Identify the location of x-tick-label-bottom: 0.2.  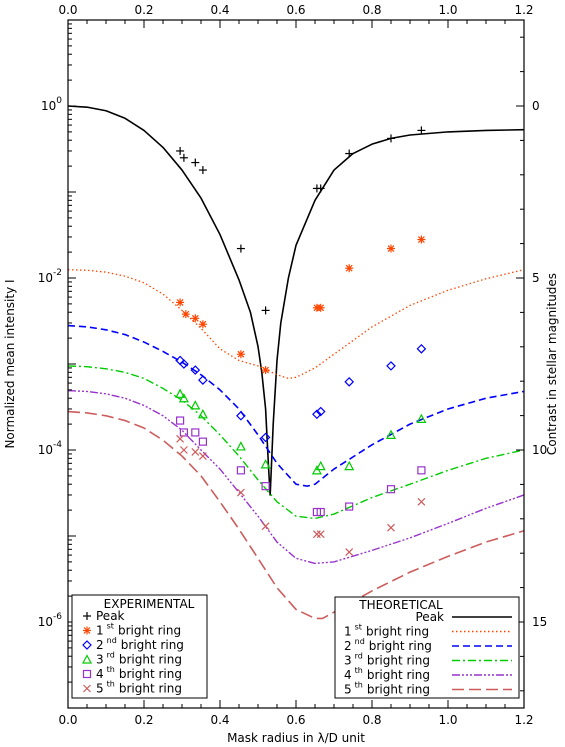
(143, 720).